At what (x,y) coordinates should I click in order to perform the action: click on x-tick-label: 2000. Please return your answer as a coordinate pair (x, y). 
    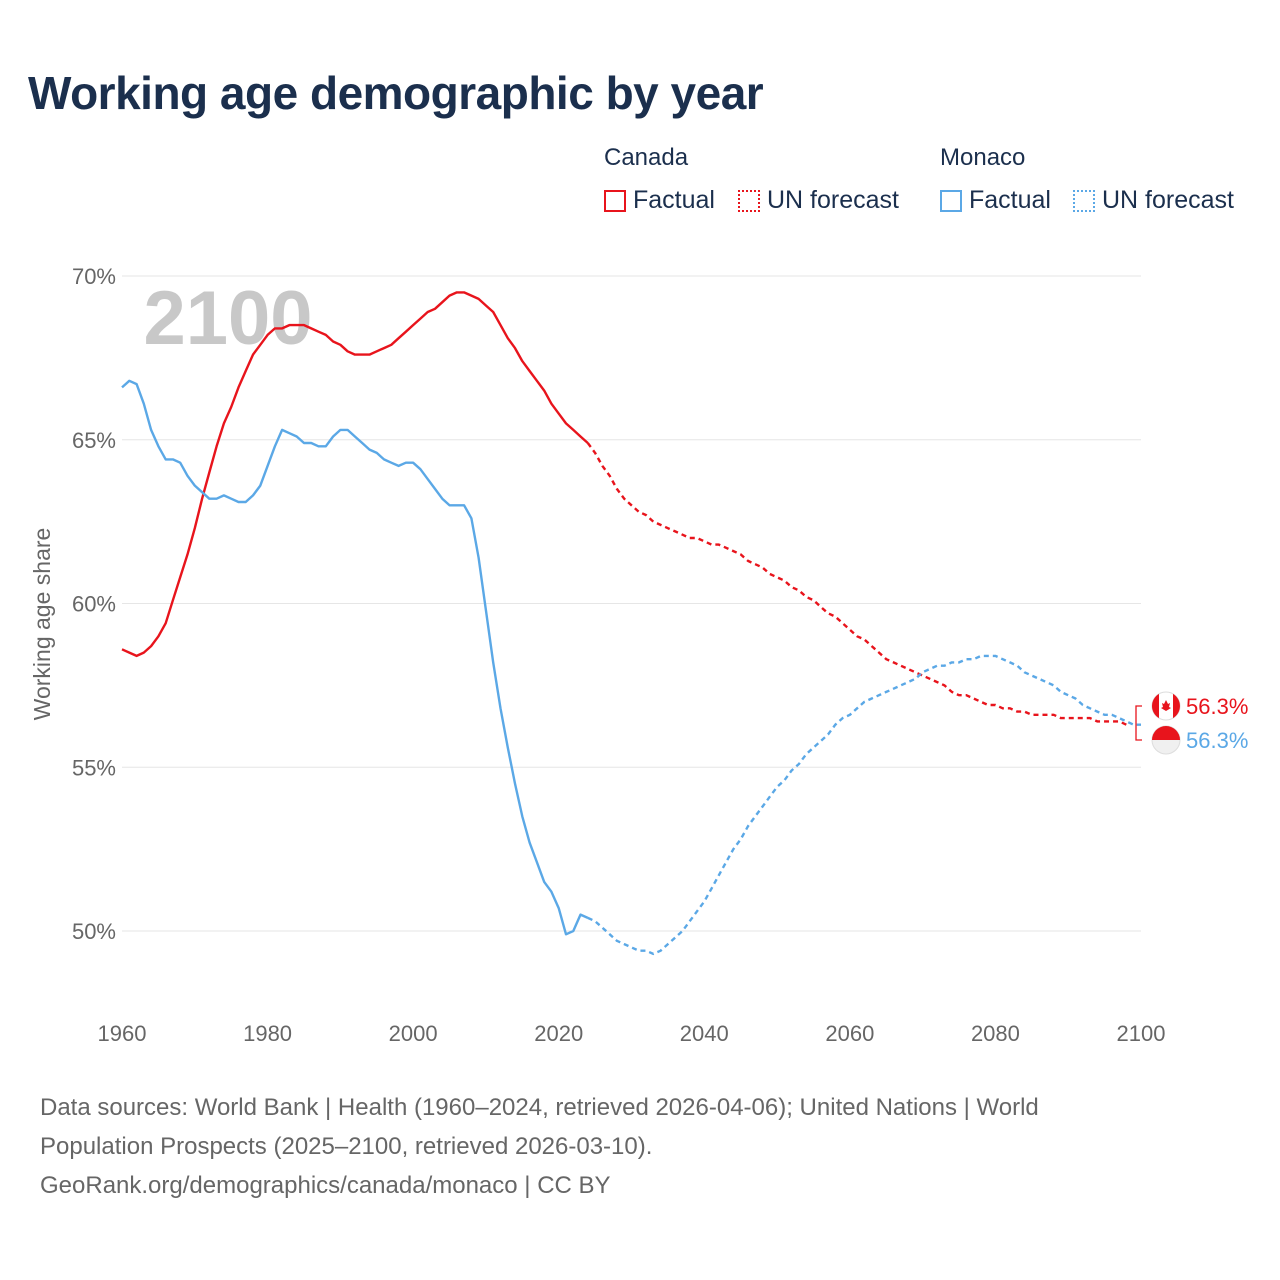
    Looking at the image, I should click on (413, 1033).